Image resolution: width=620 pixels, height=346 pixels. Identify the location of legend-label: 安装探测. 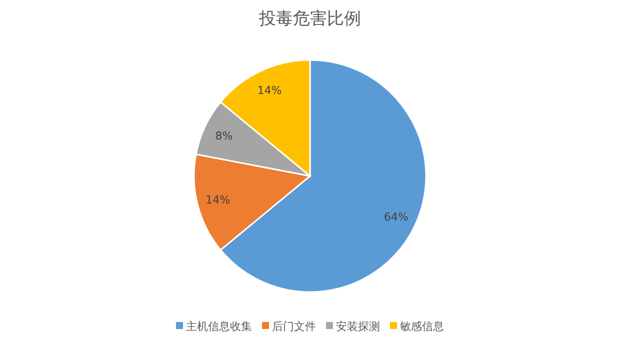
(358, 326).